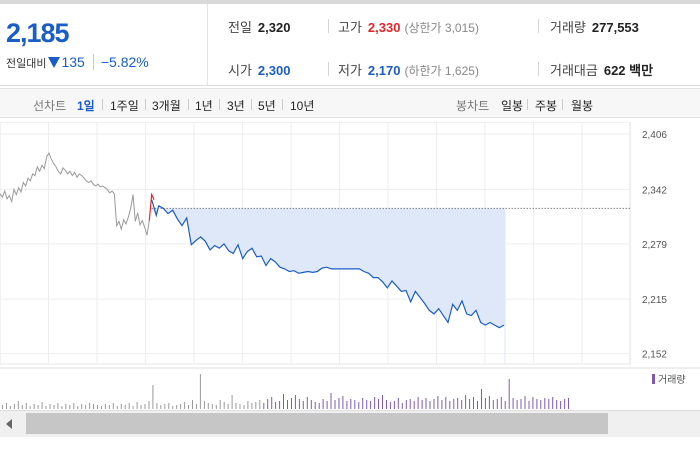 Image resolution: width=700 pixels, height=450 pixels. Describe the element at coordinates (512, 106) in the screenshot. I see `tab-daily: 일봉` at that location.